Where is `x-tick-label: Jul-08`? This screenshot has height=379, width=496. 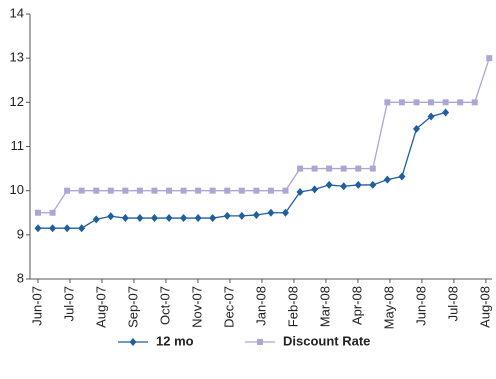 x-tick-label: Jul-08 is located at coordinates (452, 303).